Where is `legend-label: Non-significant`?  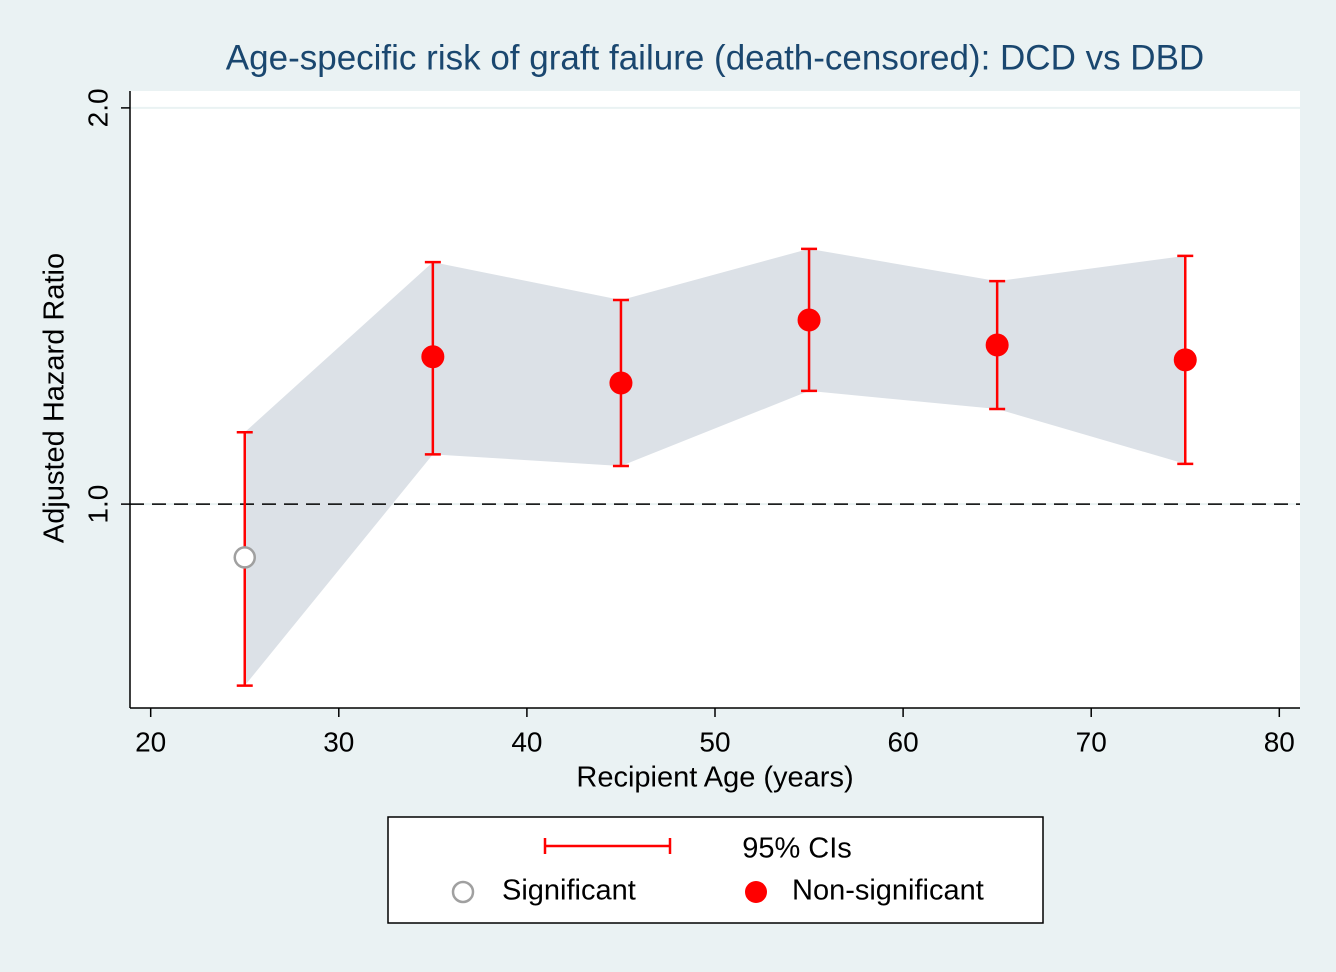
legend-label: Non-significant is located at coordinates (888, 891).